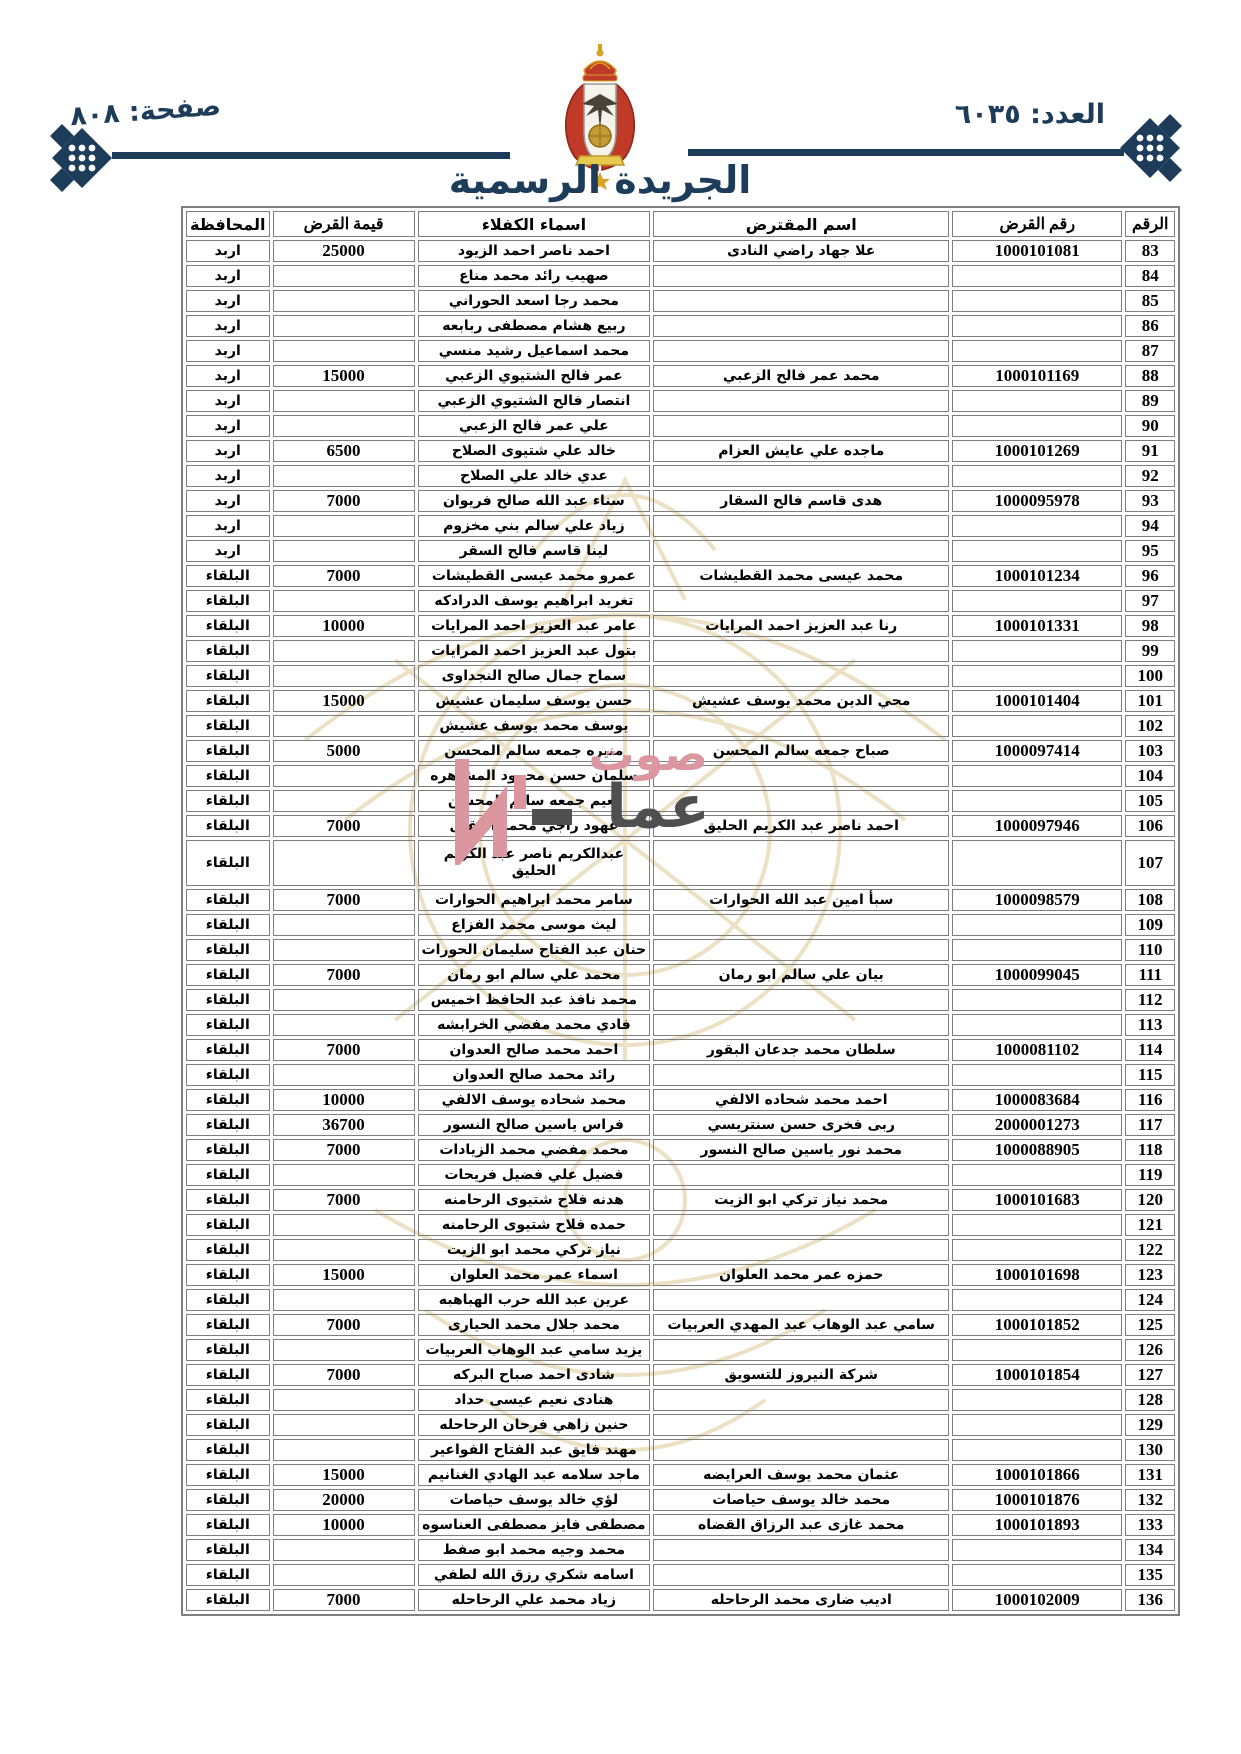  Describe the element at coordinates (1150, 1175) in the screenshot. I see `cell-row-number: 119` at that location.